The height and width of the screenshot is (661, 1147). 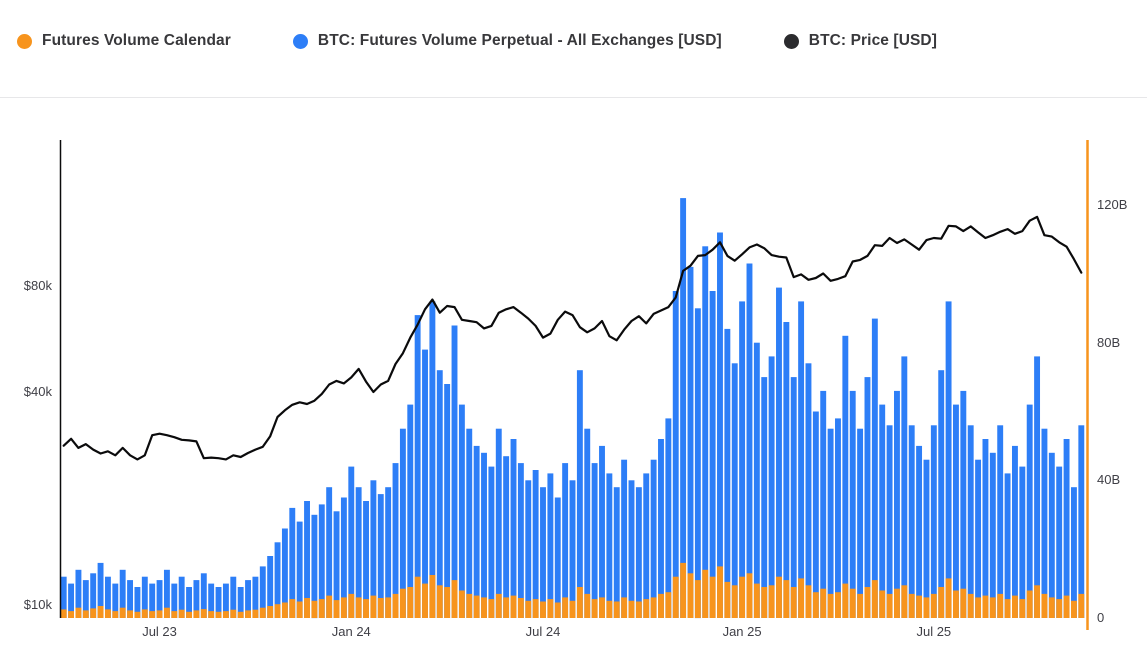 What do you see at coordinates (124, 41) in the screenshot?
I see `legend-item-futures-volume-calendar: Futures Volume Calendar` at bounding box center [124, 41].